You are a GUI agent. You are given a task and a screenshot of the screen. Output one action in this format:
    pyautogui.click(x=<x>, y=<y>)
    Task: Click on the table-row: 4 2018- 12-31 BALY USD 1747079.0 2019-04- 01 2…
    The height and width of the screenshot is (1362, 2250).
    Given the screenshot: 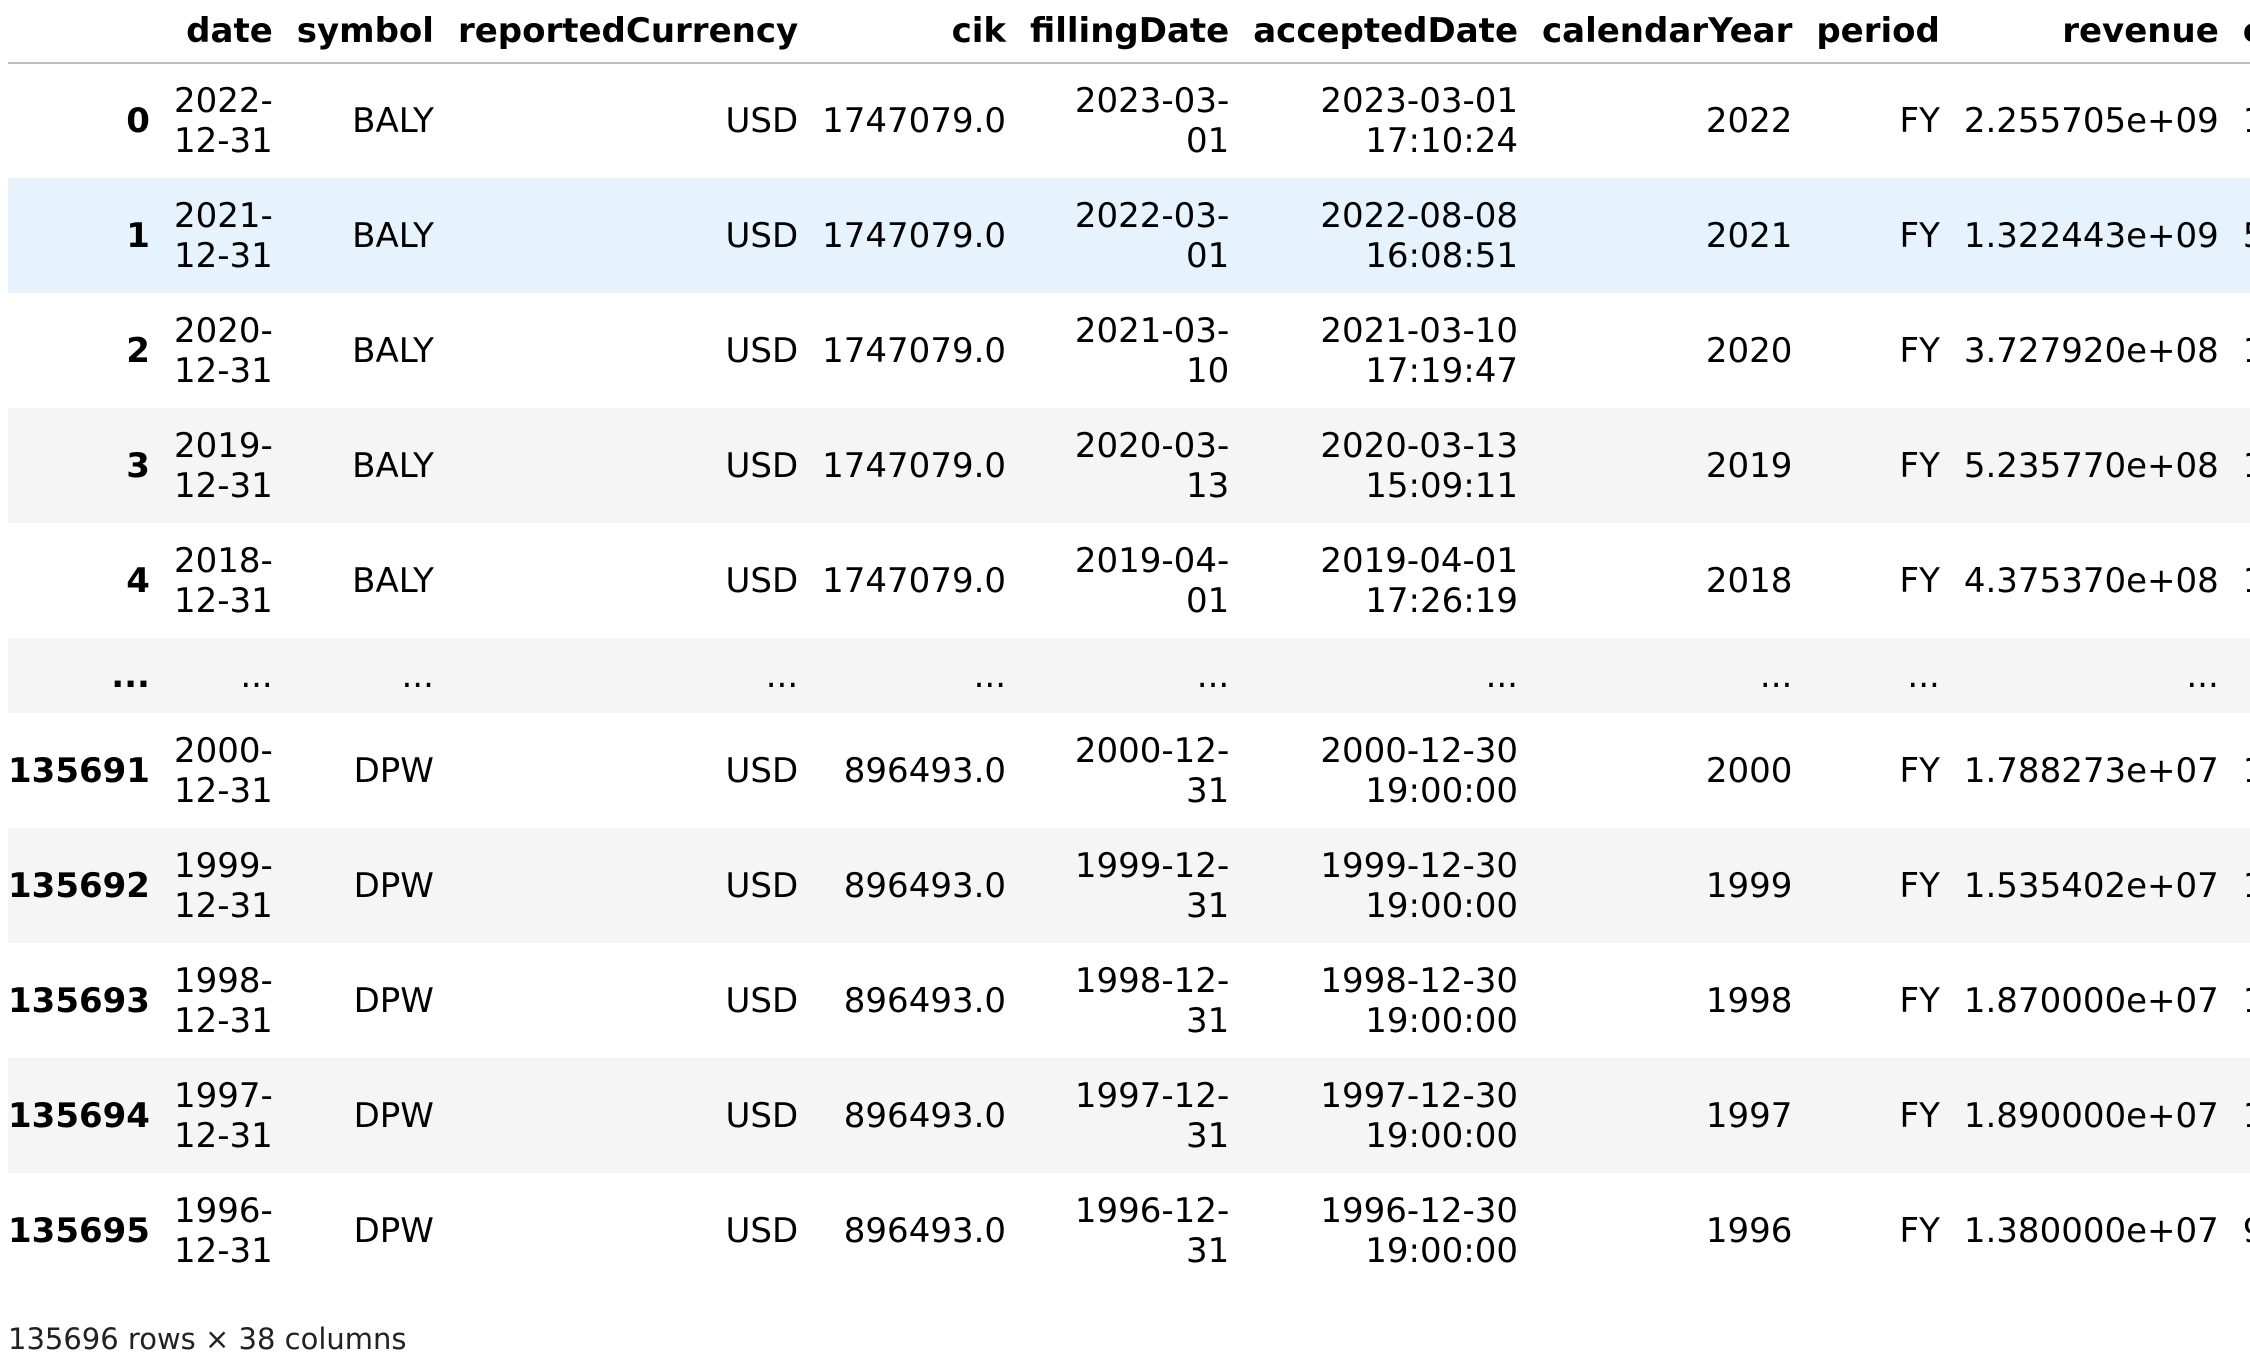 What is the action you would take?
    pyautogui.click(x=1129, y=580)
    